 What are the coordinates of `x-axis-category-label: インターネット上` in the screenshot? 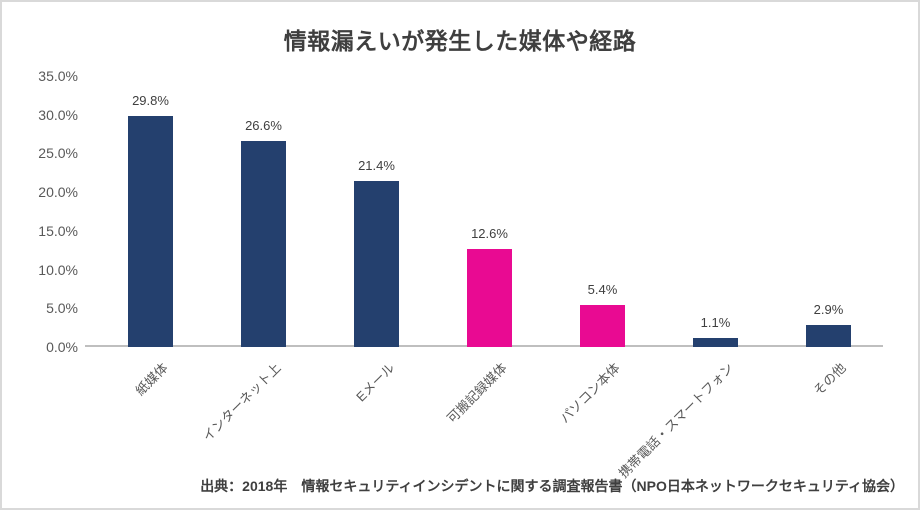 It's located at (242, 402).